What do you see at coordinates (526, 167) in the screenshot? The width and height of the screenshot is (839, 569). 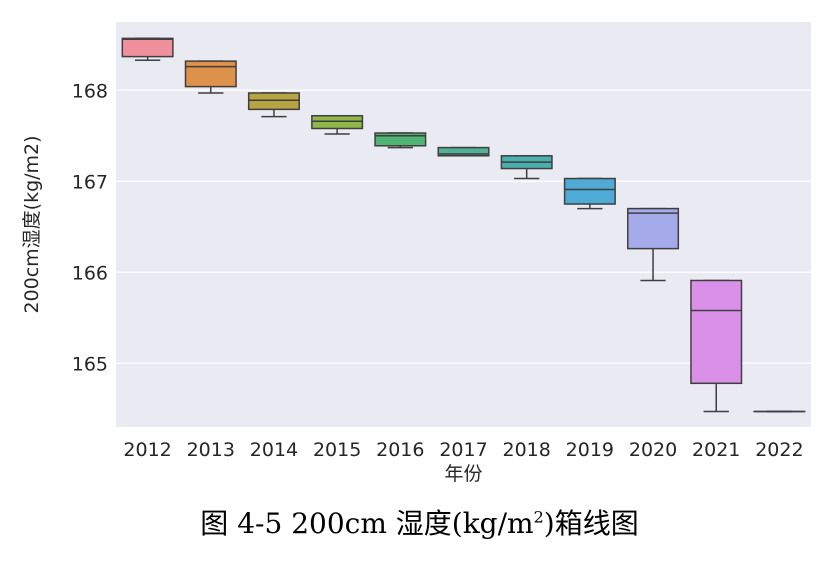 I see `box-2018` at bounding box center [526, 167].